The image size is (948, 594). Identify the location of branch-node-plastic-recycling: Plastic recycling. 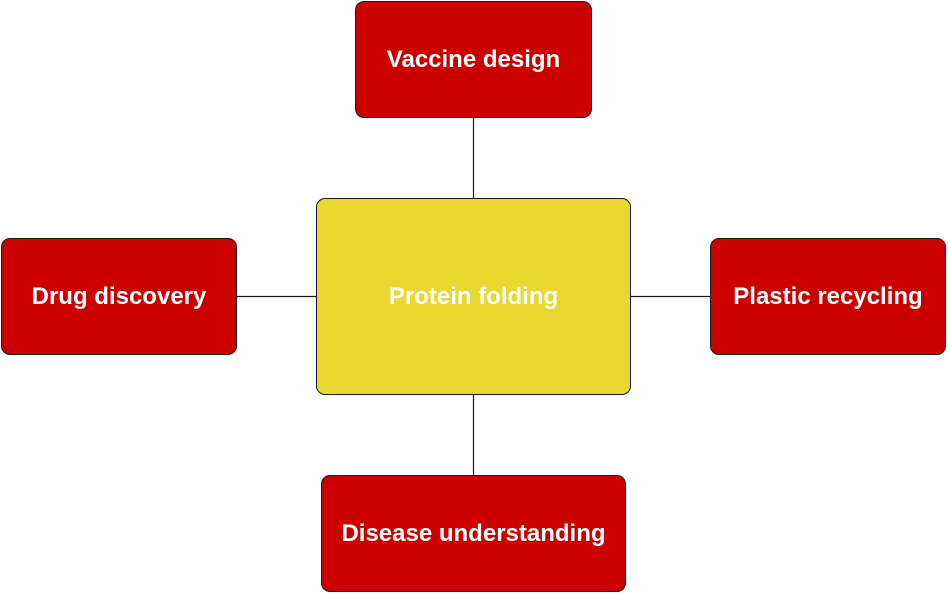
(828, 296).